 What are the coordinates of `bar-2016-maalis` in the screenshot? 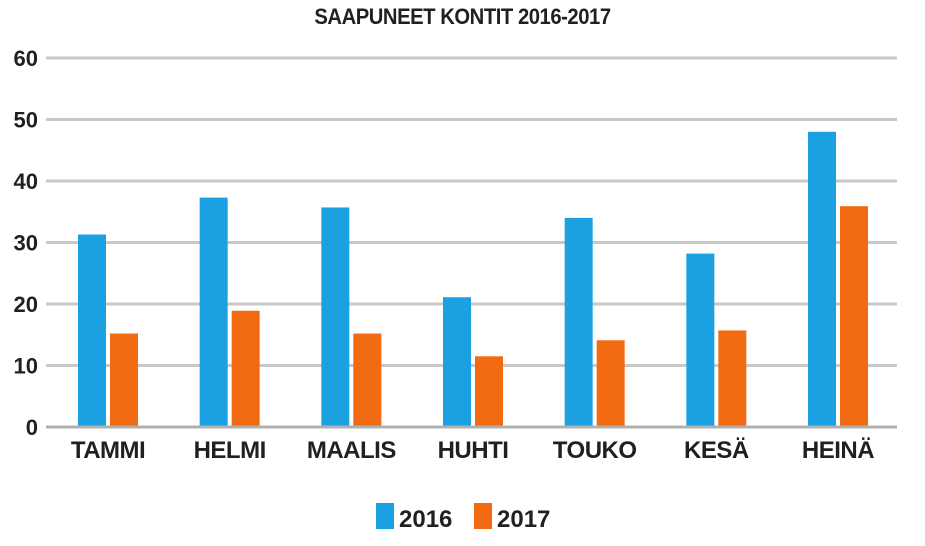 It's located at (335, 317).